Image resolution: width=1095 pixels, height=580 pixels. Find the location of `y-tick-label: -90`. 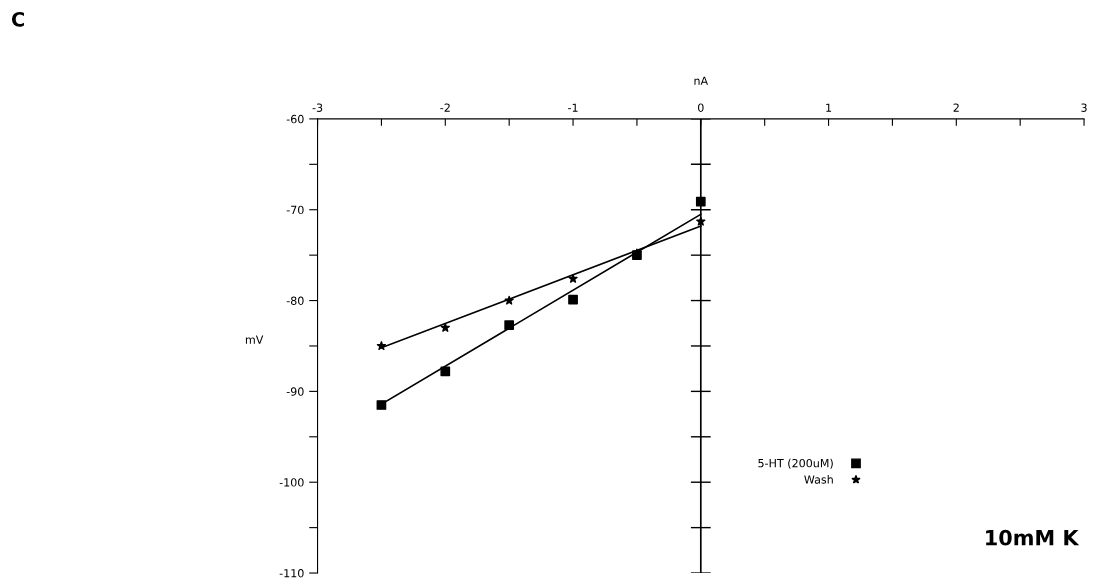

y-tick-label: -90 is located at coordinates (295, 391).